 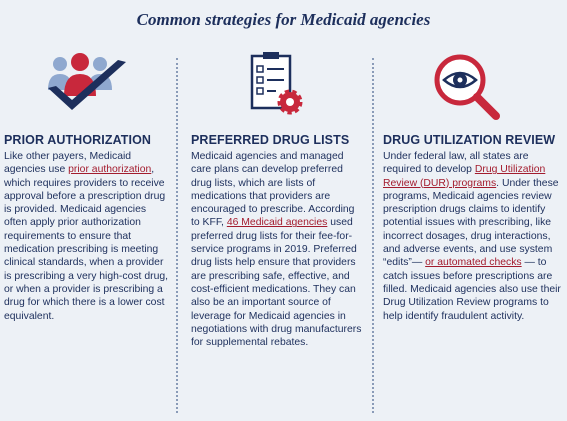 I want to click on link: 46 Medicaid agencies, so click(x=277, y=223).